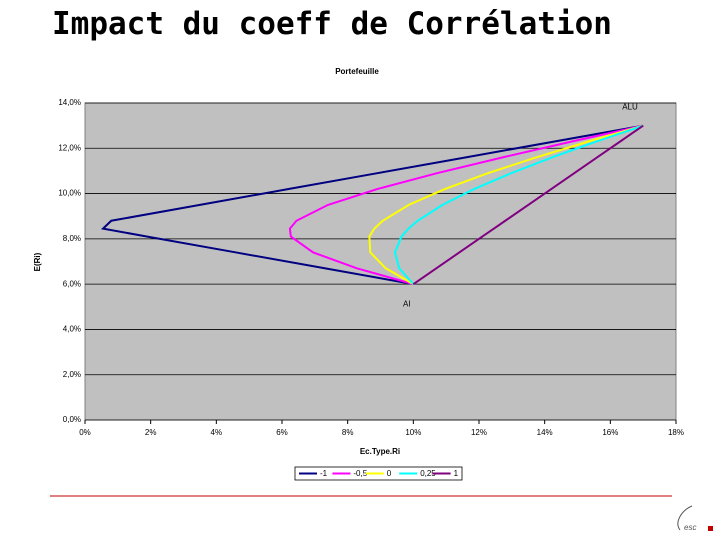  I want to click on slide-title: Impact du coeff de Corrélation, so click(332, 24).